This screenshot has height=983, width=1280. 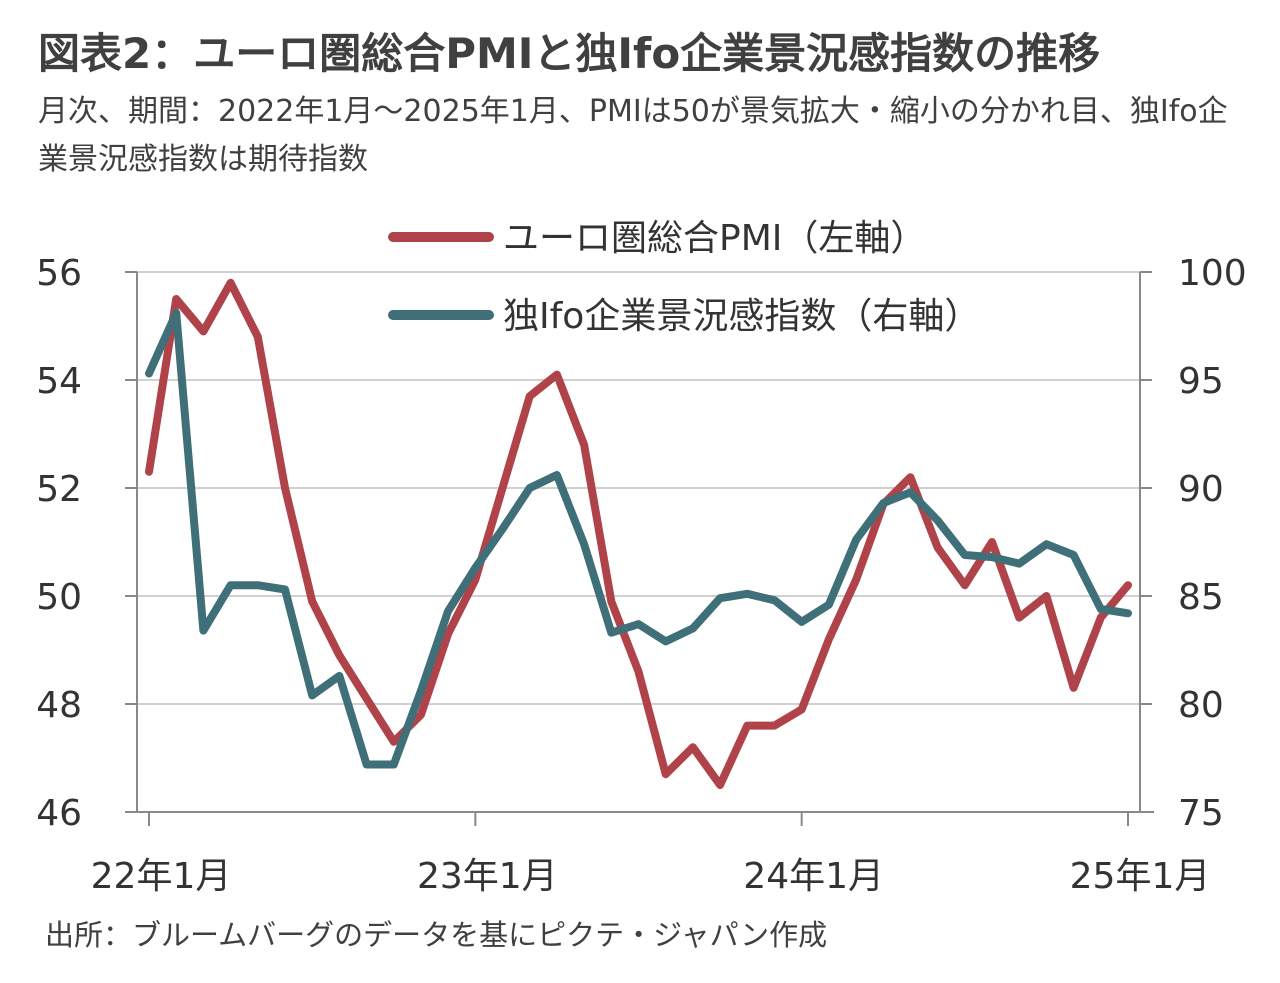 I want to click on right-y-tick-label: 100, so click(x=1212, y=273).